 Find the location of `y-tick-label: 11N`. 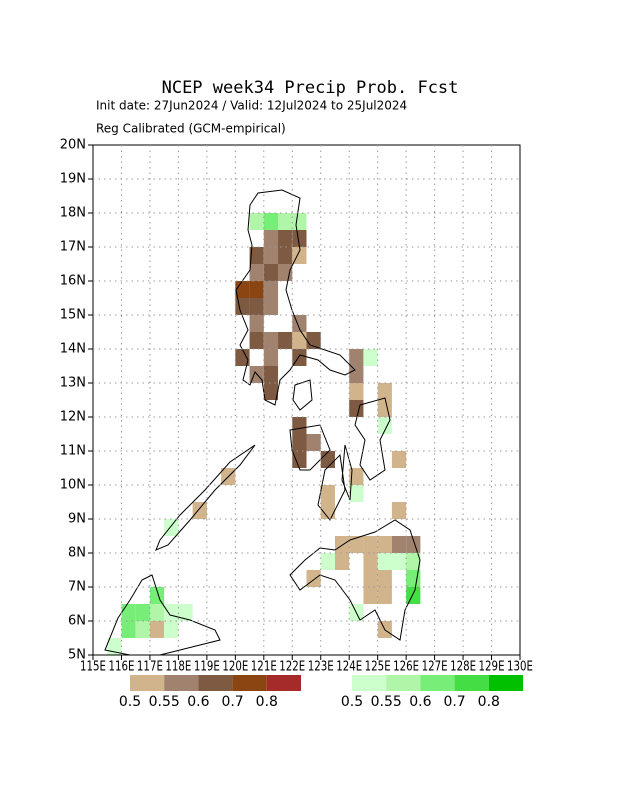

y-tick-label: 11N is located at coordinates (73, 451).